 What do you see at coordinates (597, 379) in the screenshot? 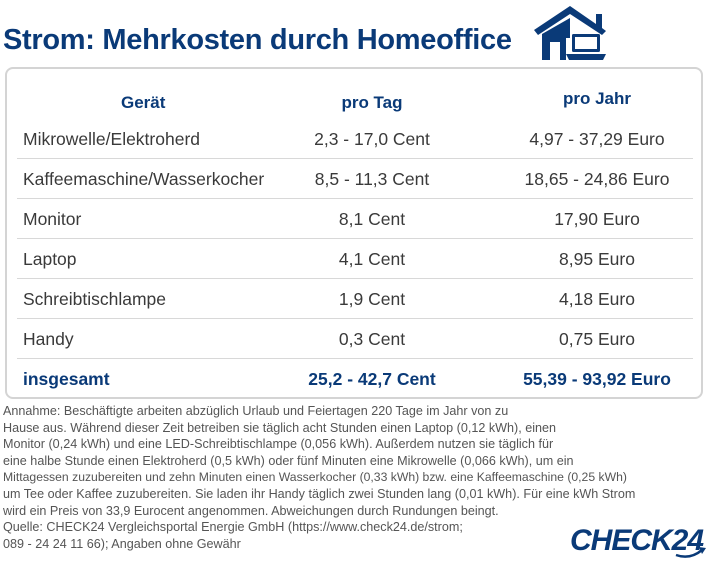
I see `total-per-year: 55,39 - 93,92 Euro` at bounding box center [597, 379].